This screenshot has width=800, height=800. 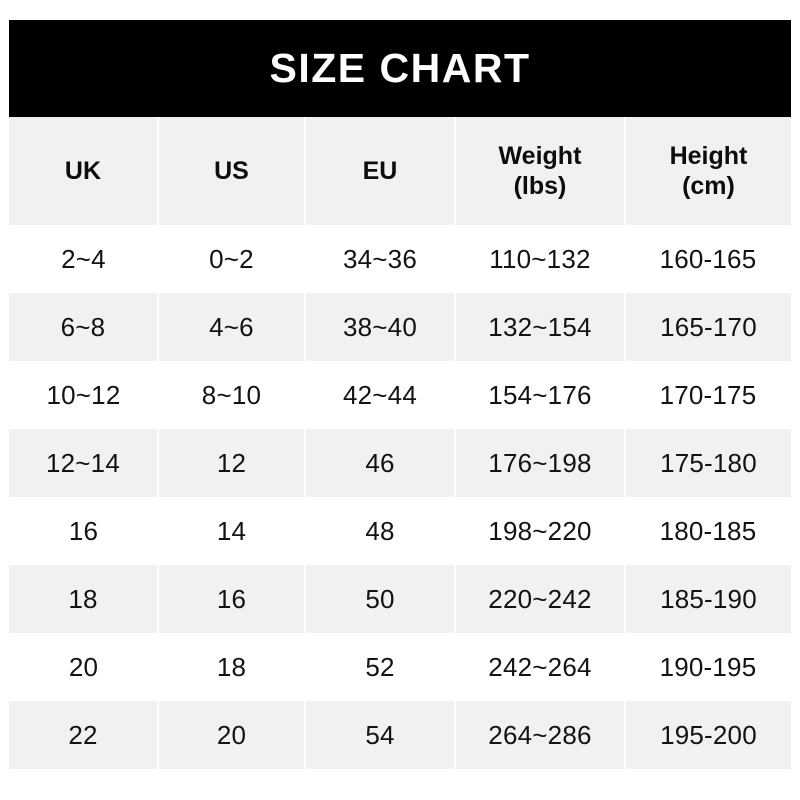 I want to click on cell-us: 4~6, so click(x=231, y=327).